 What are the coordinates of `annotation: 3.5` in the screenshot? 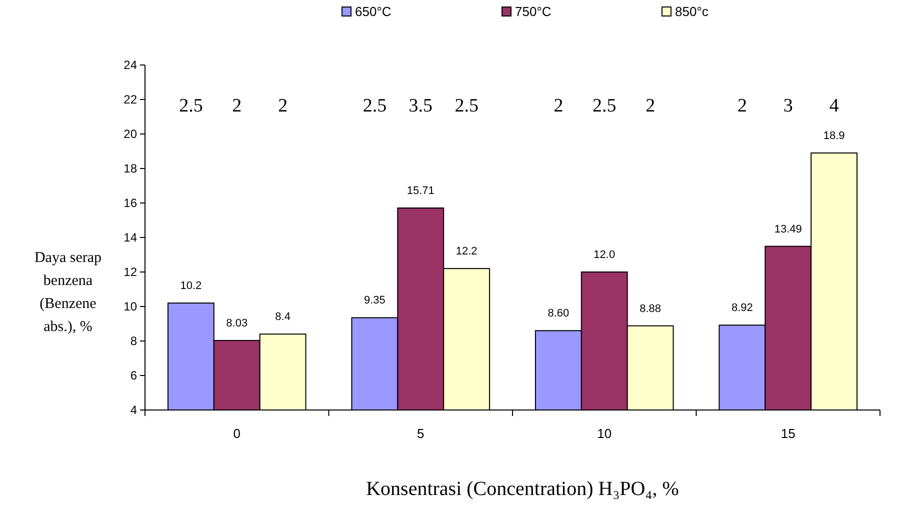 It's located at (420, 106).